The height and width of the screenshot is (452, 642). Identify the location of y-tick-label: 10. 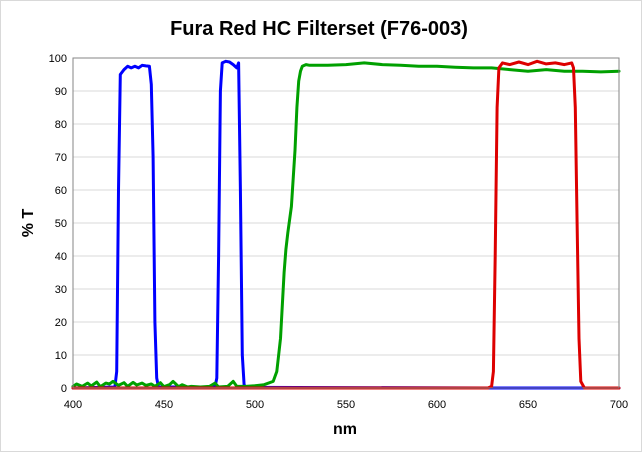
(61, 356).